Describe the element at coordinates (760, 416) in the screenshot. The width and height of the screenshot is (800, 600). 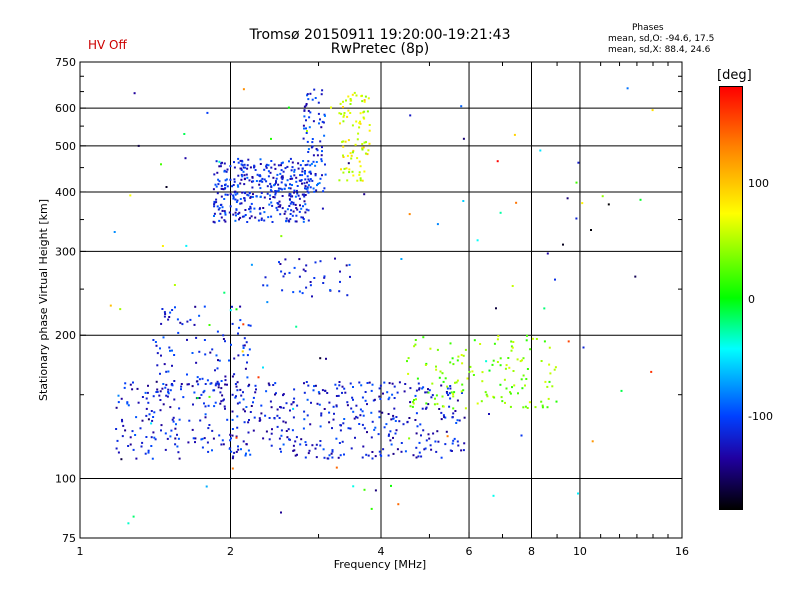
I see `colorbar-tick-minus100: -100` at that location.